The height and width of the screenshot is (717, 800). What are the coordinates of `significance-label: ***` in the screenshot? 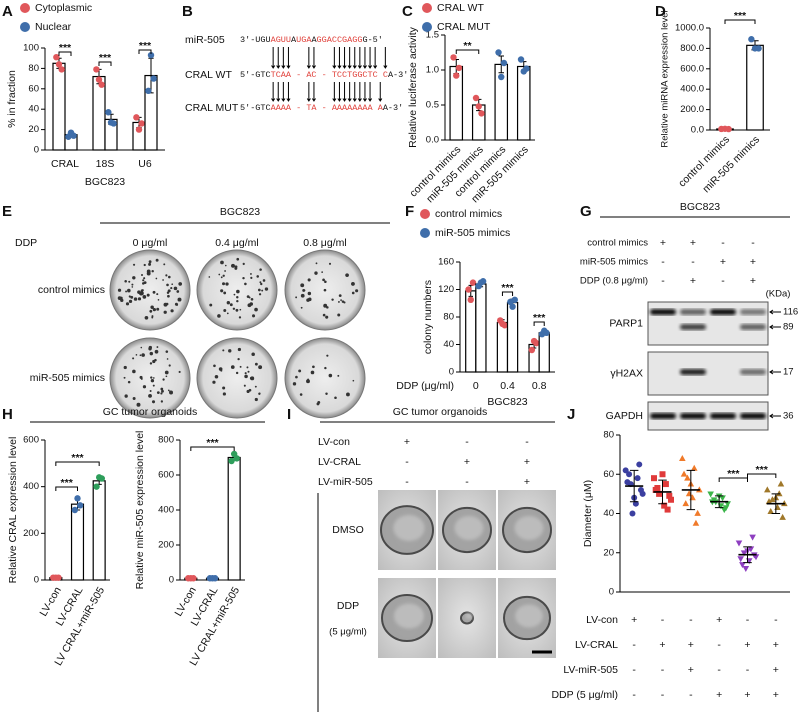 It's located at (212, 443).